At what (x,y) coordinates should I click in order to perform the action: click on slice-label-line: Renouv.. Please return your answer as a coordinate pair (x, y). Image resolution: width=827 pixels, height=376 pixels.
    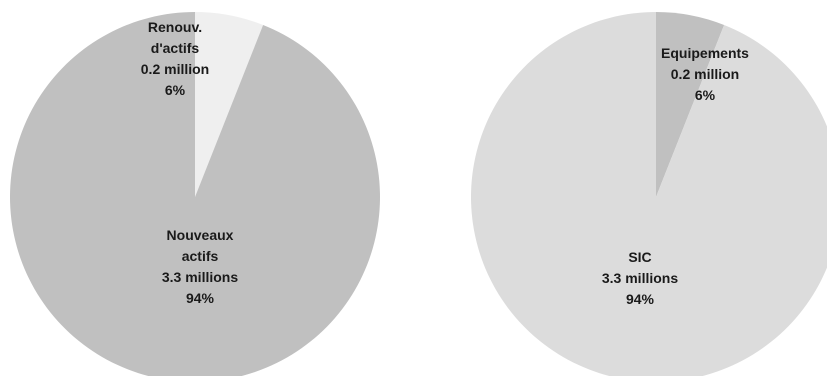
    Looking at the image, I should click on (175, 27).